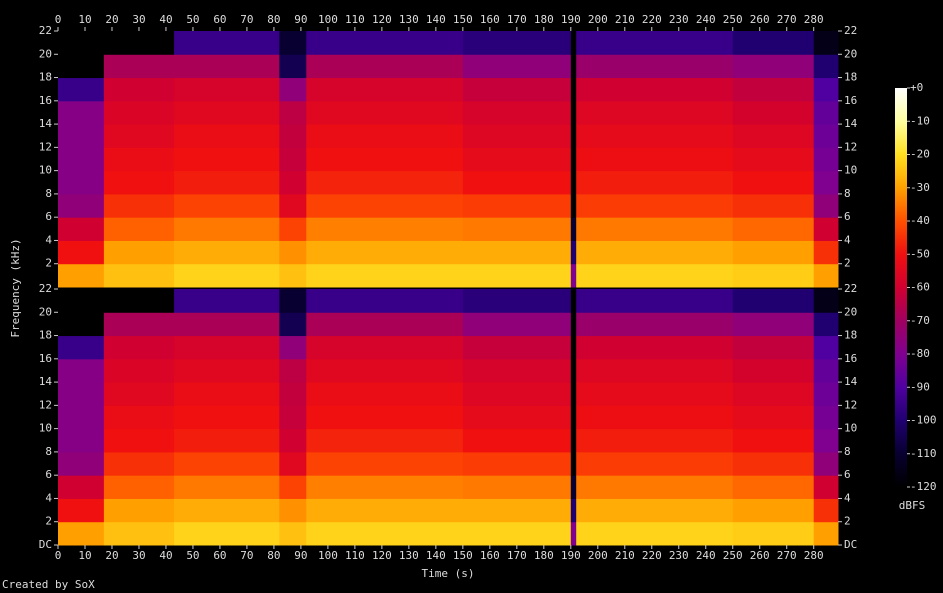  What do you see at coordinates (355, 19) in the screenshot?
I see `x-tick-label: 110` at bounding box center [355, 19].